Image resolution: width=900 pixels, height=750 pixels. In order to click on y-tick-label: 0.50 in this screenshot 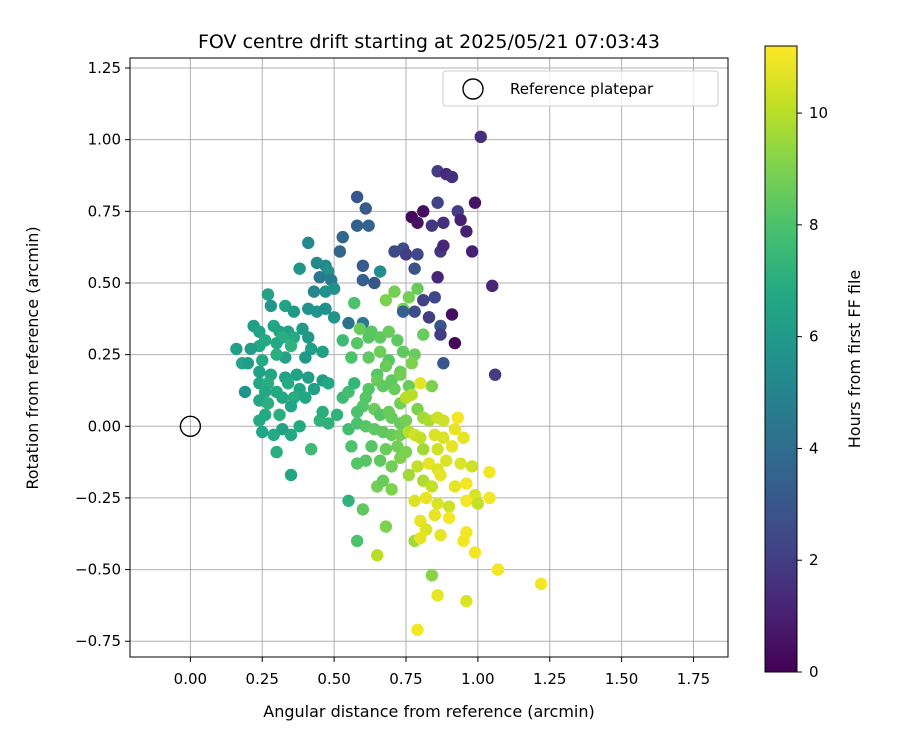, I will do `click(104, 283)`.